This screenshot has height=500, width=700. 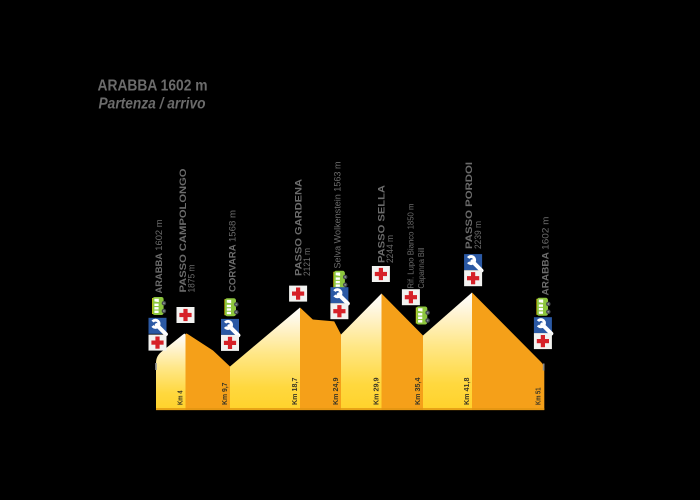 I want to click on svg-text: 2244 m, so click(x=390, y=249).